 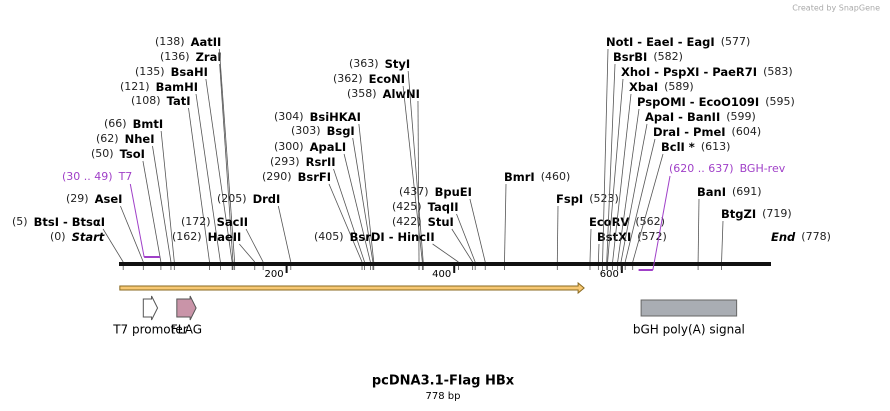 I want to click on label-position: (583), so click(x=778, y=71).